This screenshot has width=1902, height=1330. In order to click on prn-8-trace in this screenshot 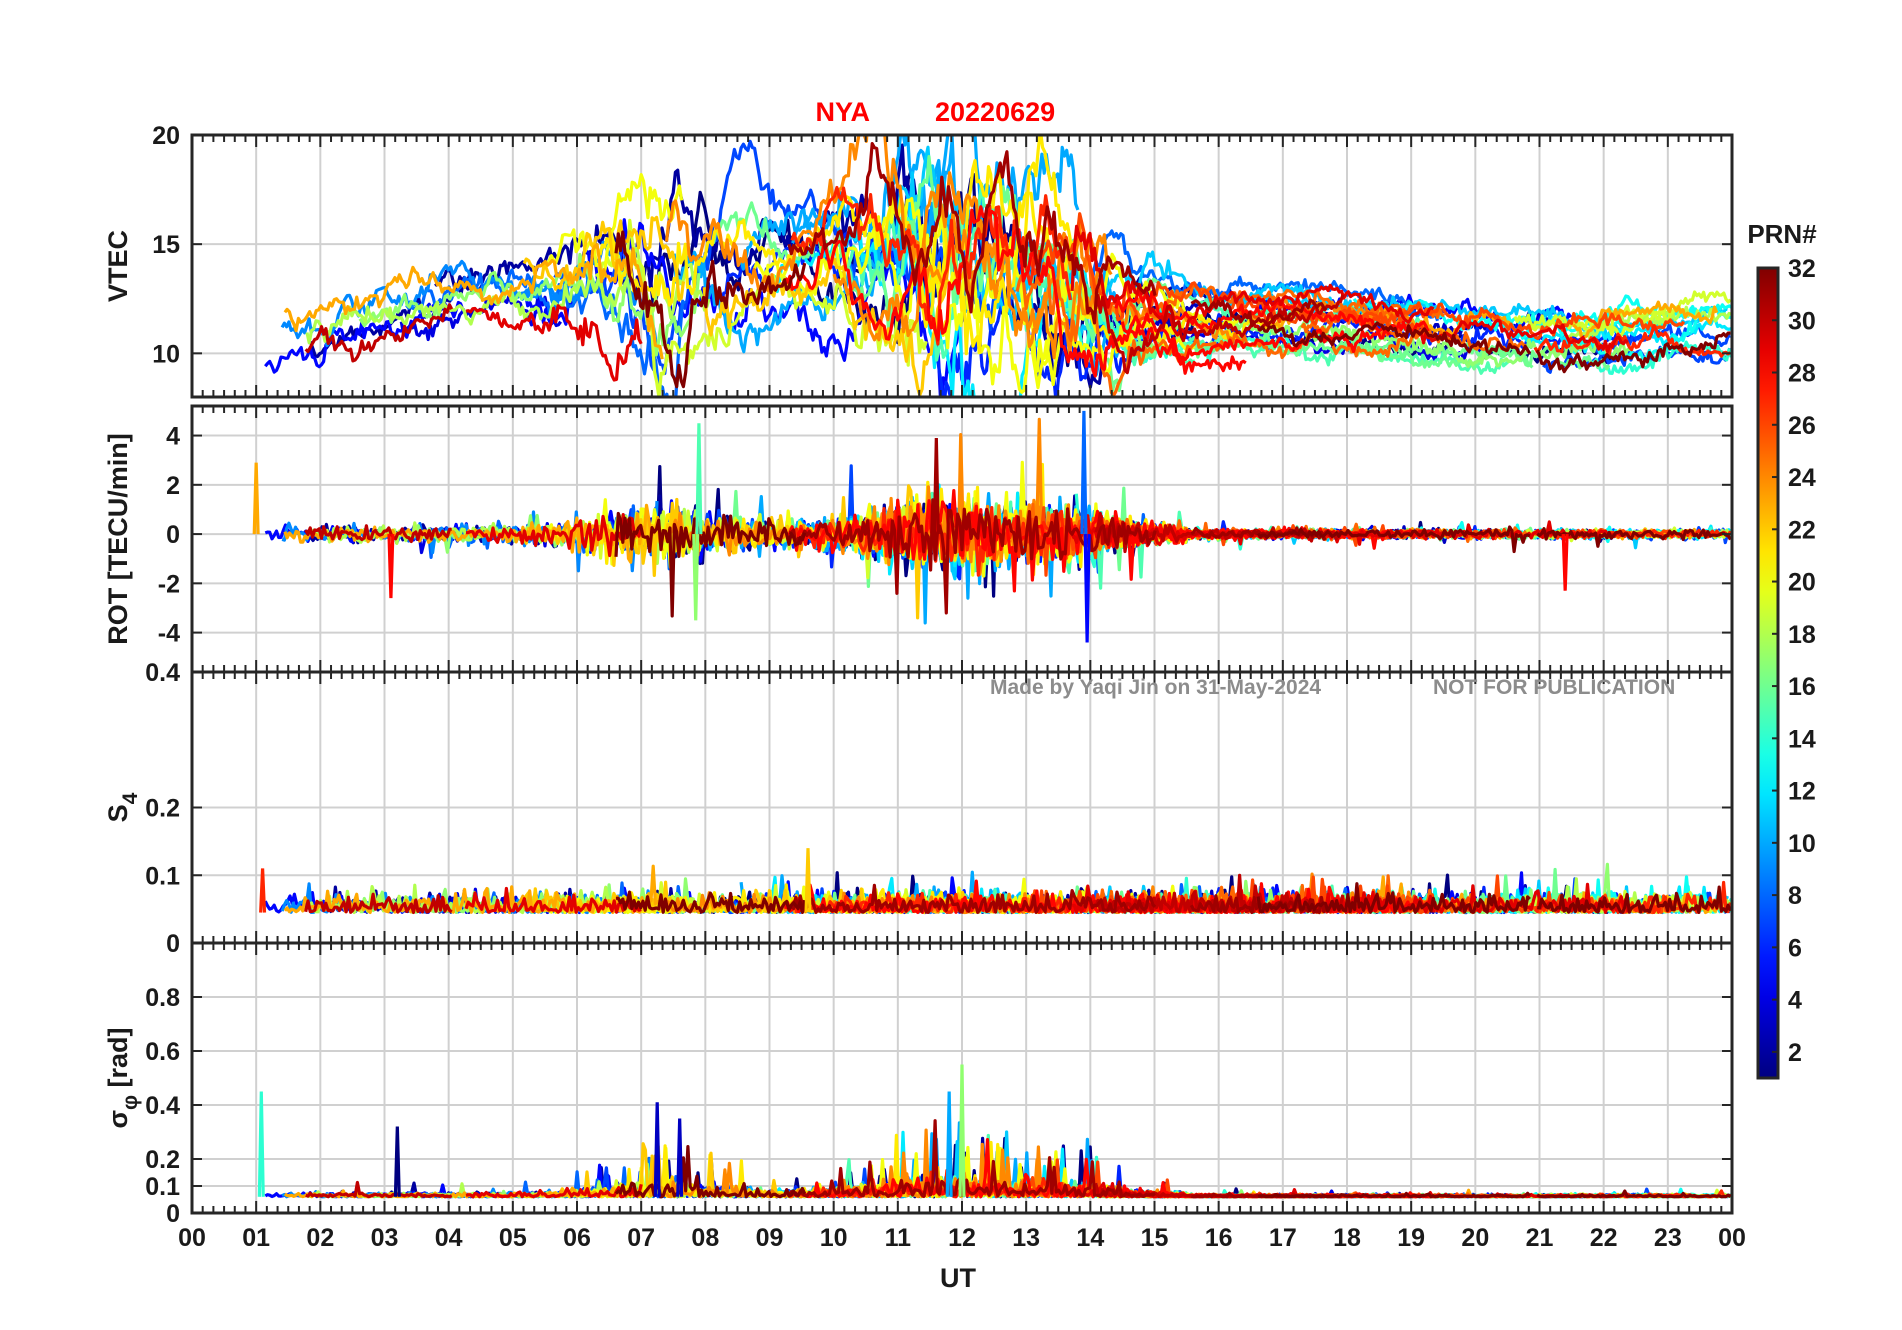, I will do `click(1265, 275)`.